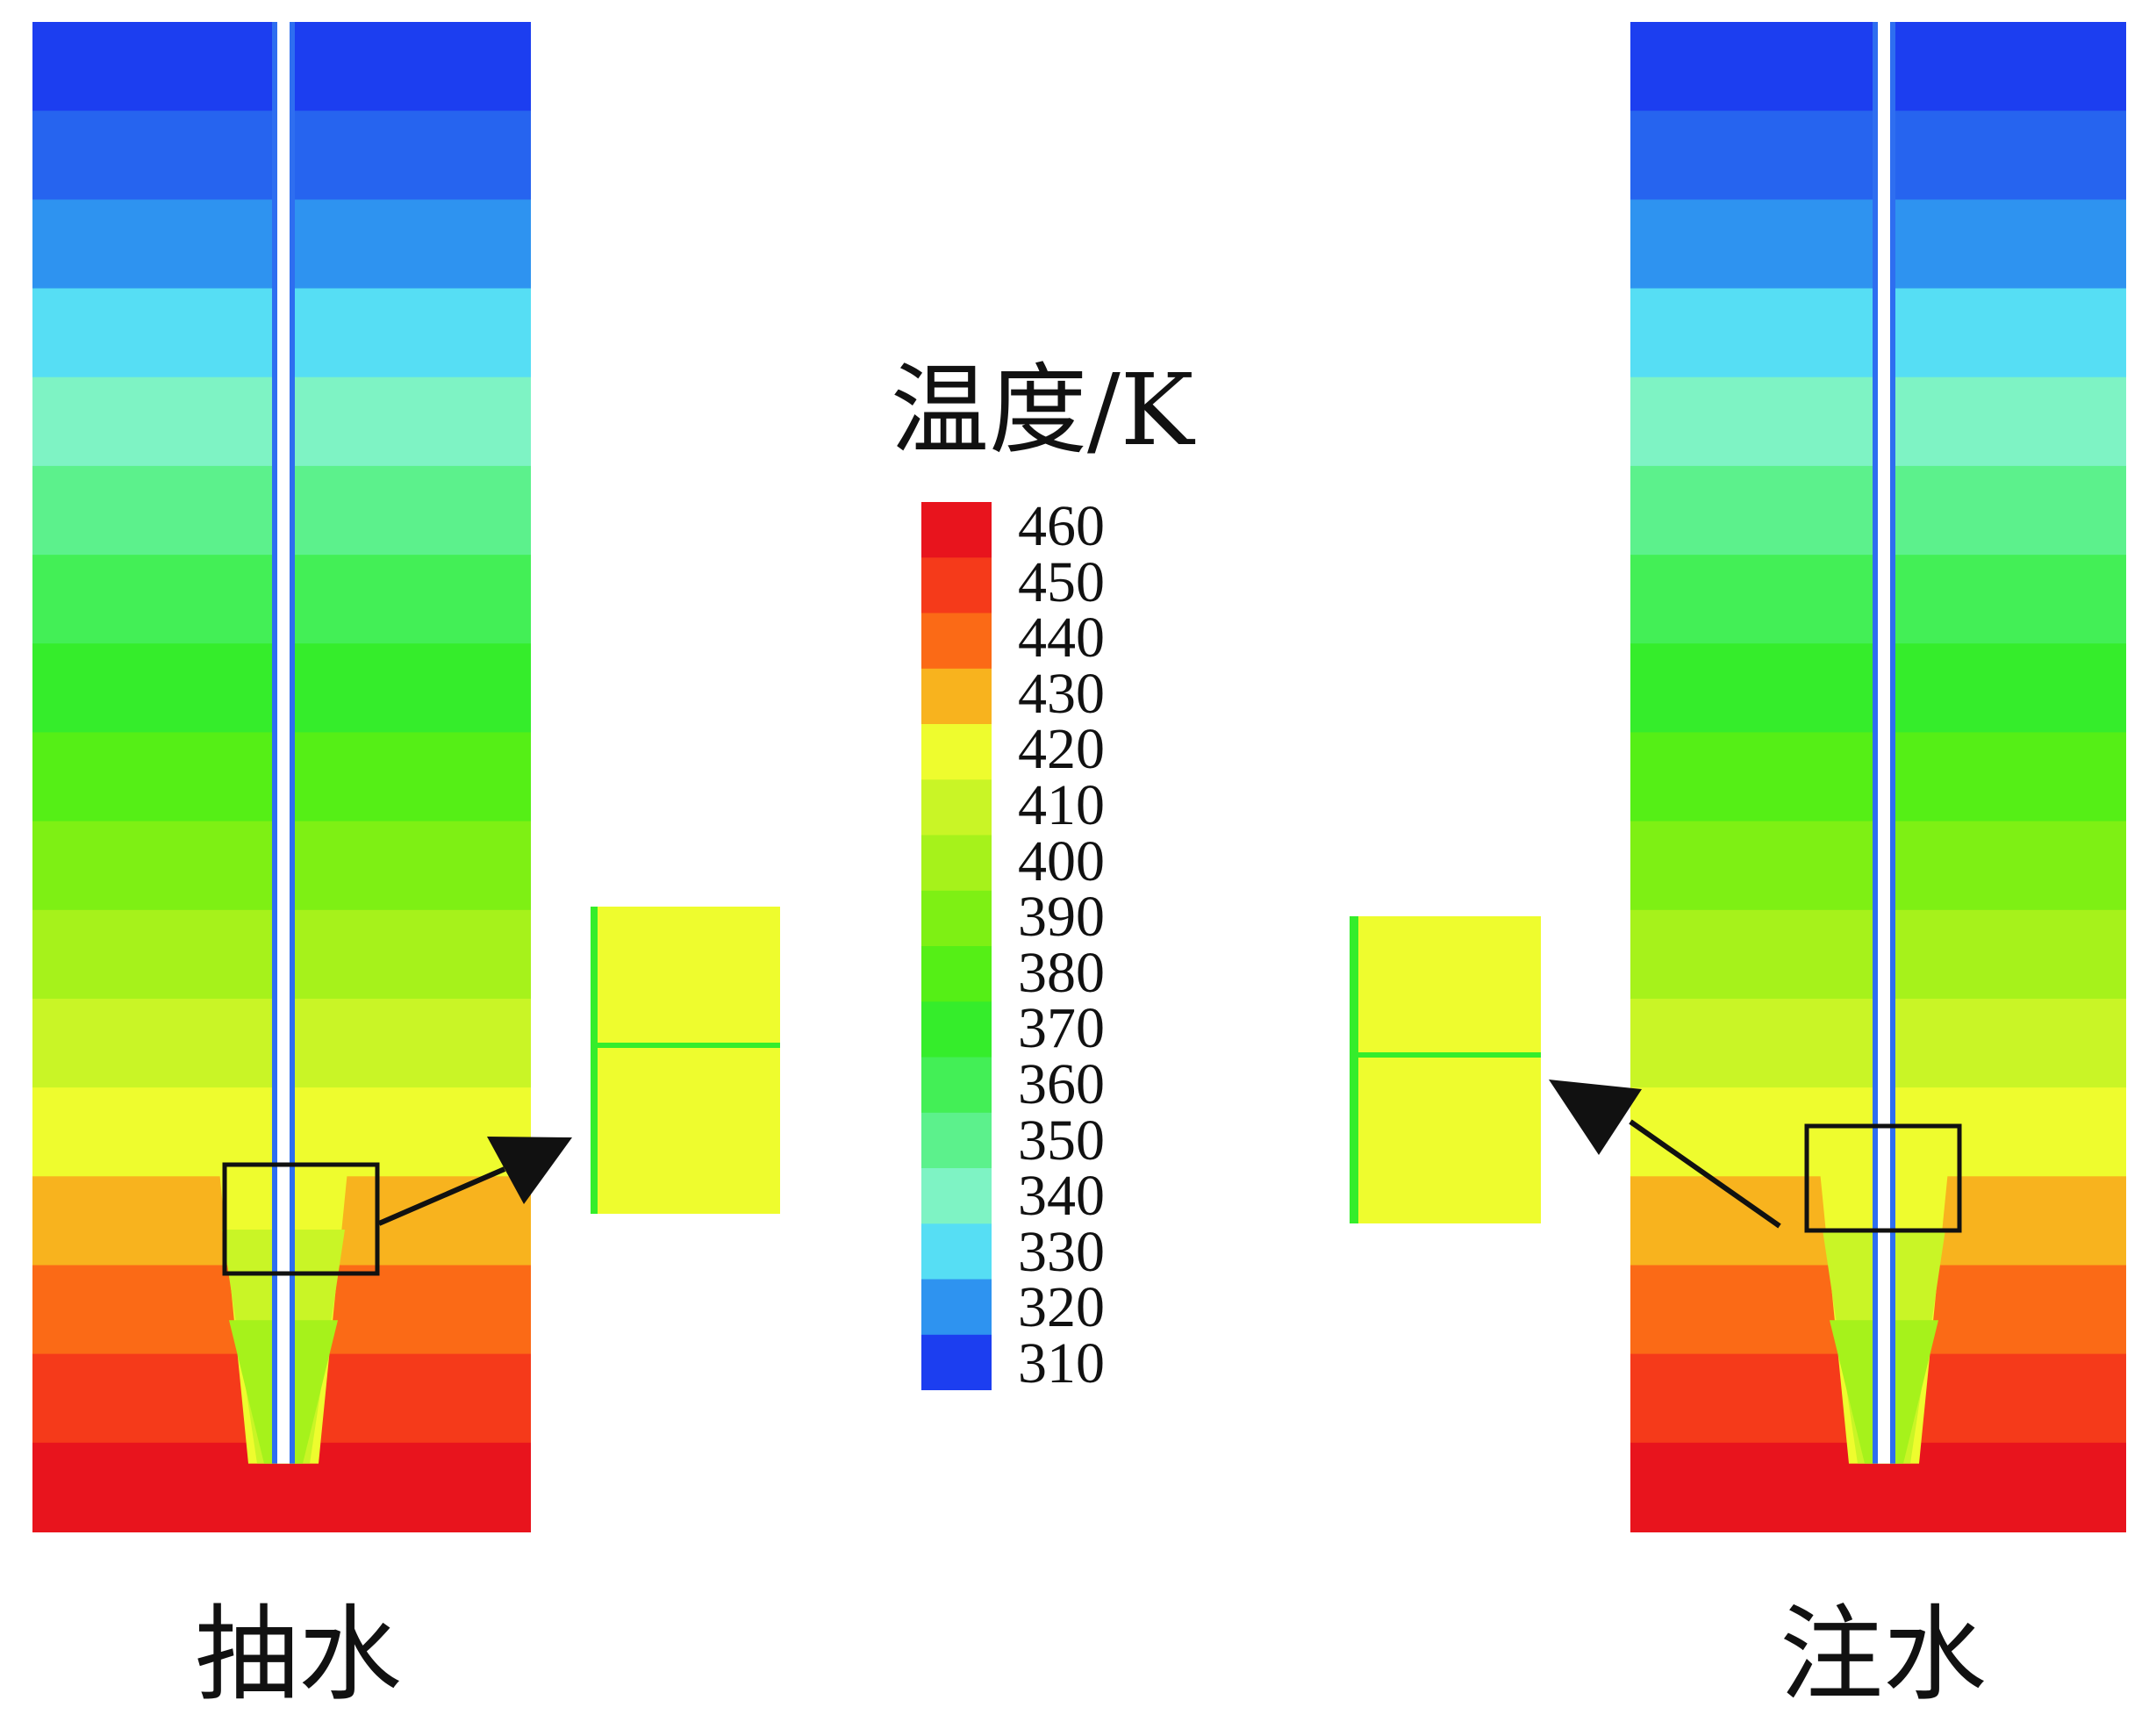 The width and height of the screenshot is (2156, 1736). What do you see at coordinates (1042, 411) in the screenshot?
I see `legend-title: 温度/K` at bounding box center [1042, 411].